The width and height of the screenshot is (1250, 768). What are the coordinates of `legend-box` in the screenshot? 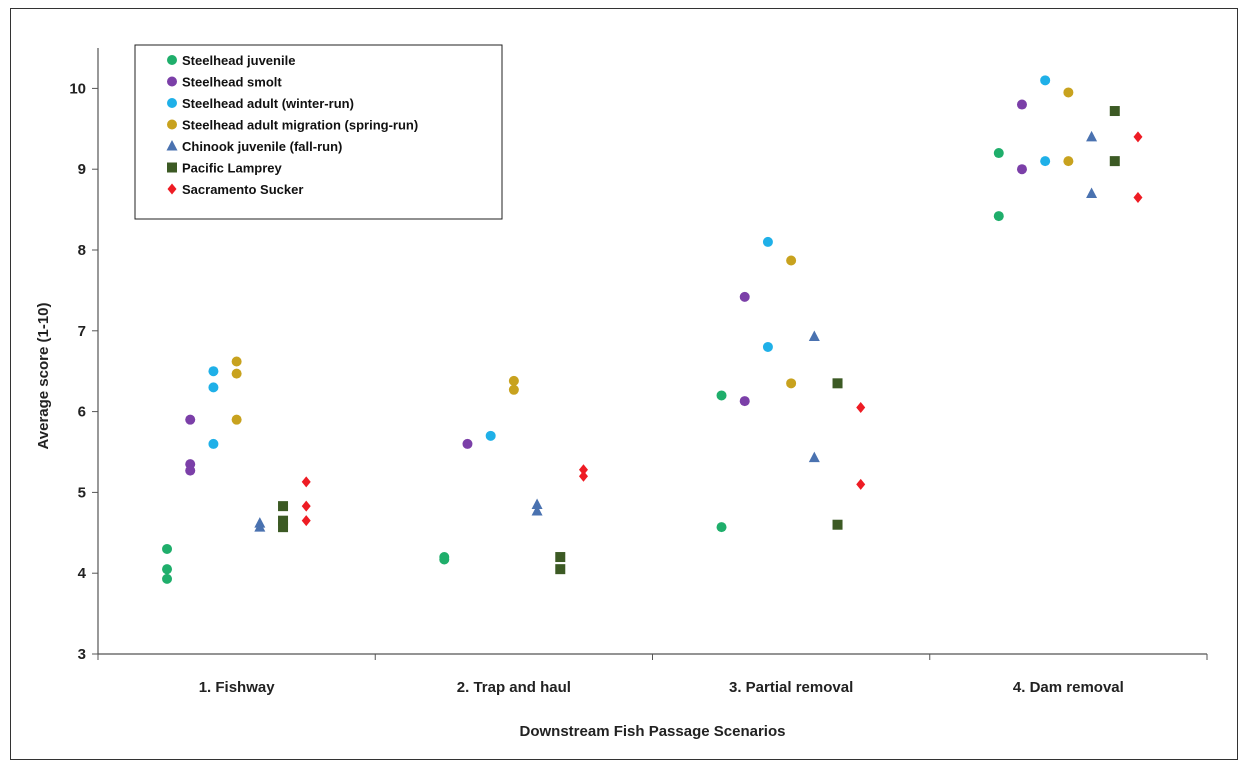 It's located at (318, 132).